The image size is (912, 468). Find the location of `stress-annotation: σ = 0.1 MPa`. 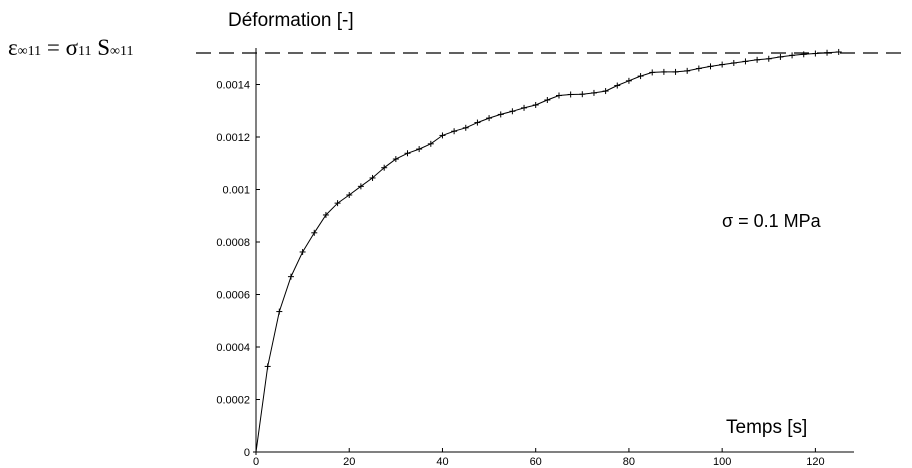

stress-annotation: σ = 0.1 MPa is located at coordinates (772, 221).